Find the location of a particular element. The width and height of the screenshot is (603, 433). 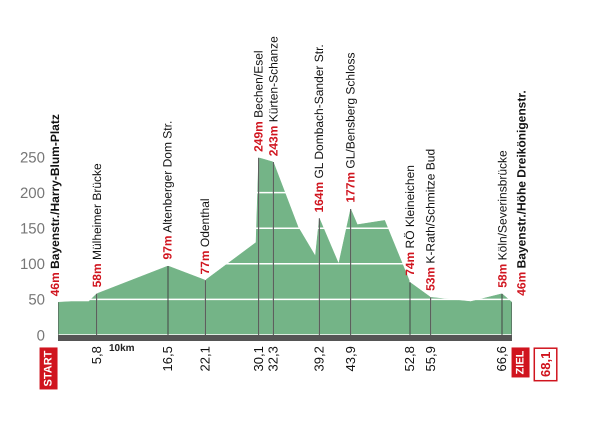

annotation: 97m Altenberger Dom Str. is located at coordinates (167, 190).